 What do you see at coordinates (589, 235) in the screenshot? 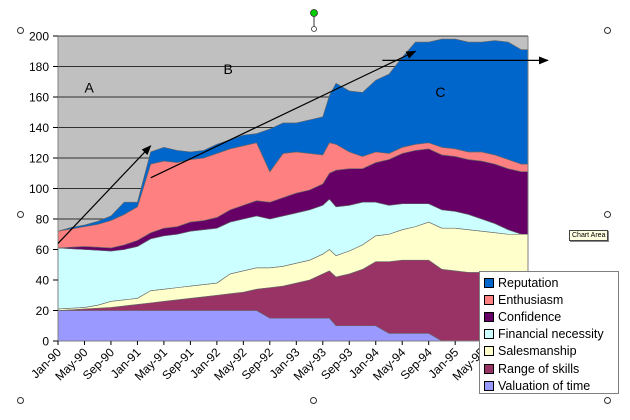
I see `chart-area-tooltip: Chart Area` at bounding box center [589, 235].